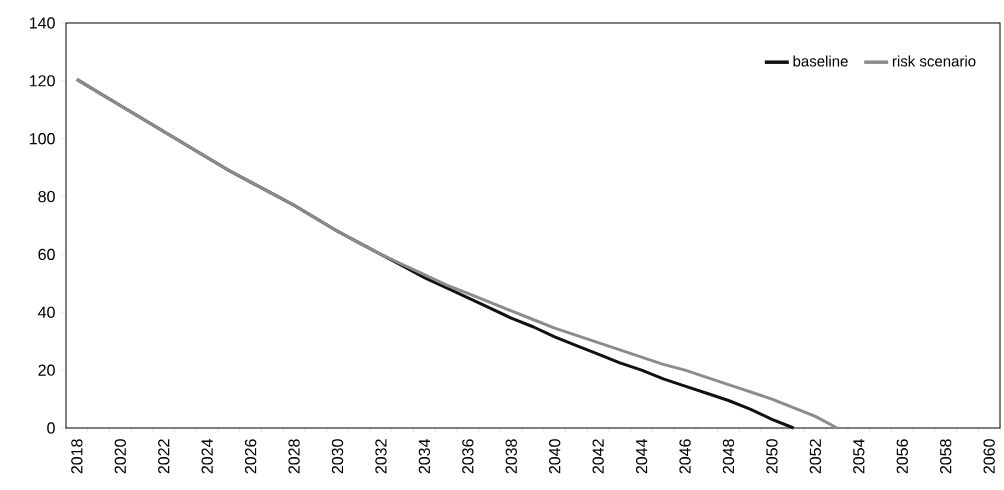  I want to click on y-tick-label: 80, so click(46, 196).